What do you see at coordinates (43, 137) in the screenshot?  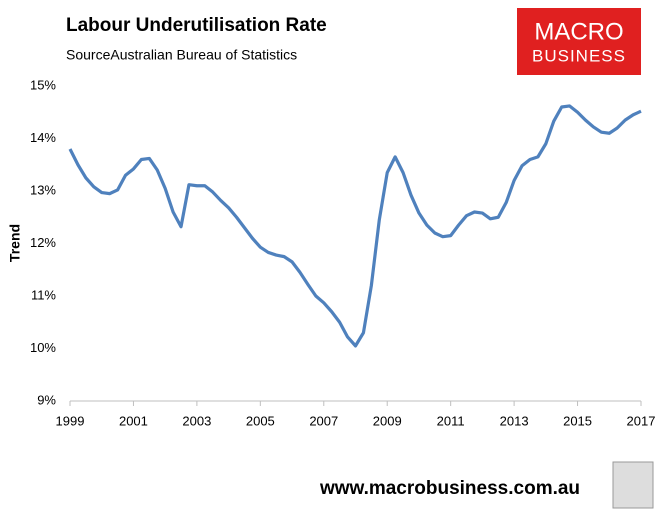 I see `y-tick-label: 14%` at bounding box center [43, 137].